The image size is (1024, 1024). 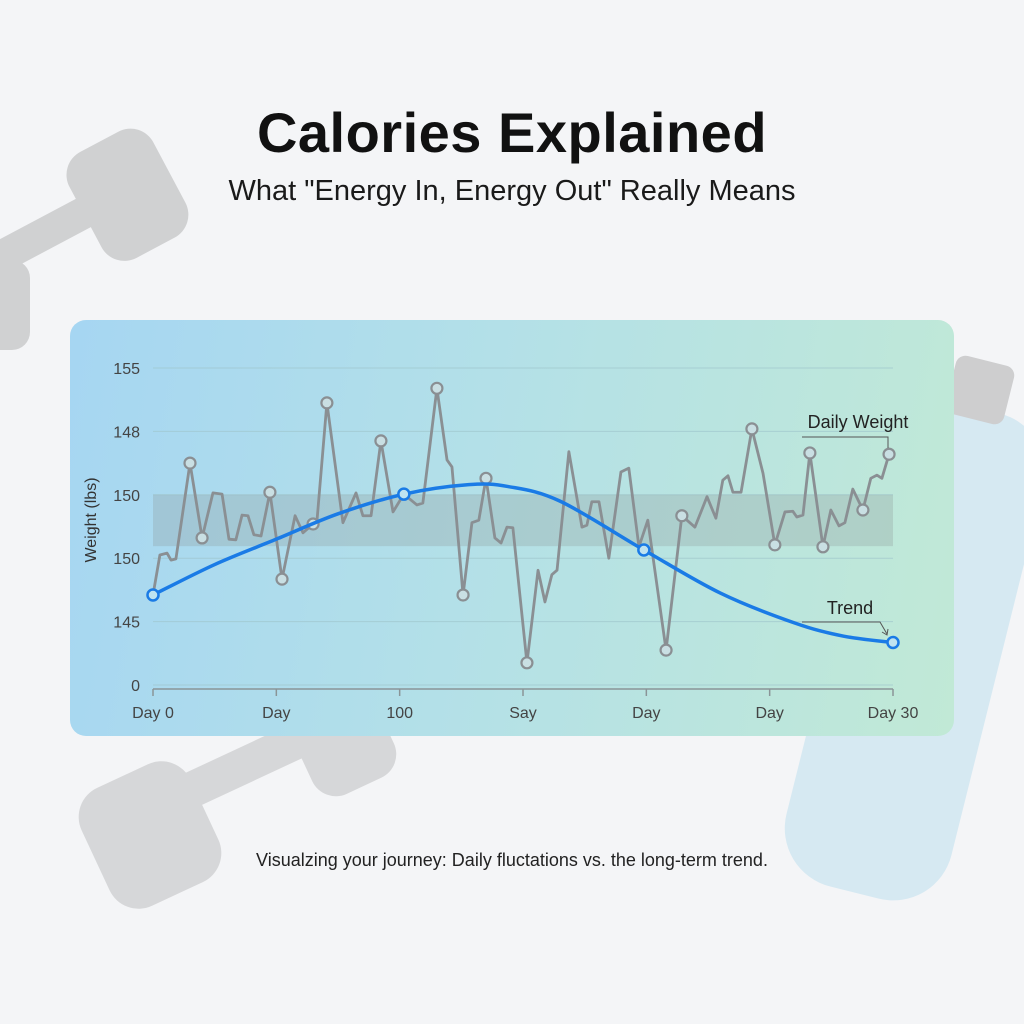 I want to click on y-tick-label: 145, so click(x=126, y=623).